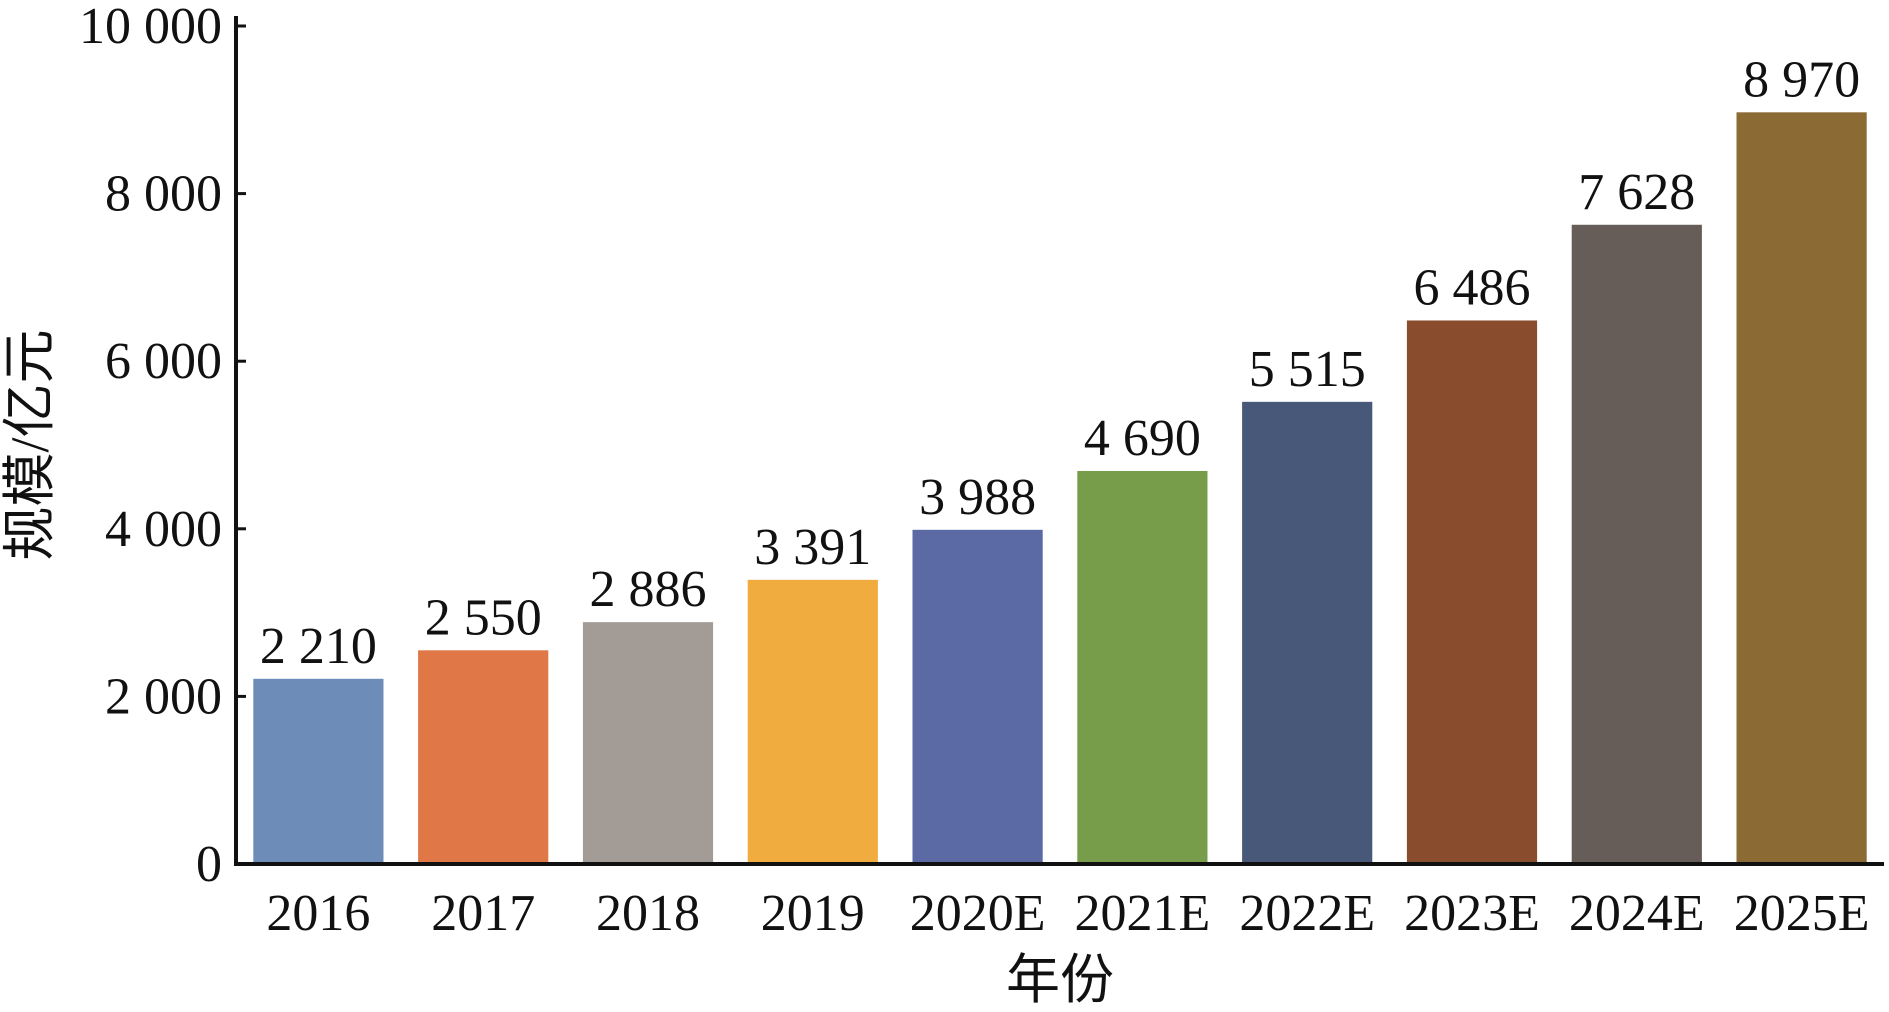 This screenshot has width=1889, height=1012. What do you see at coordinates (1472, 592) in the screenshot?
I see `bar-2023E` at bounding box center [1472, 592].